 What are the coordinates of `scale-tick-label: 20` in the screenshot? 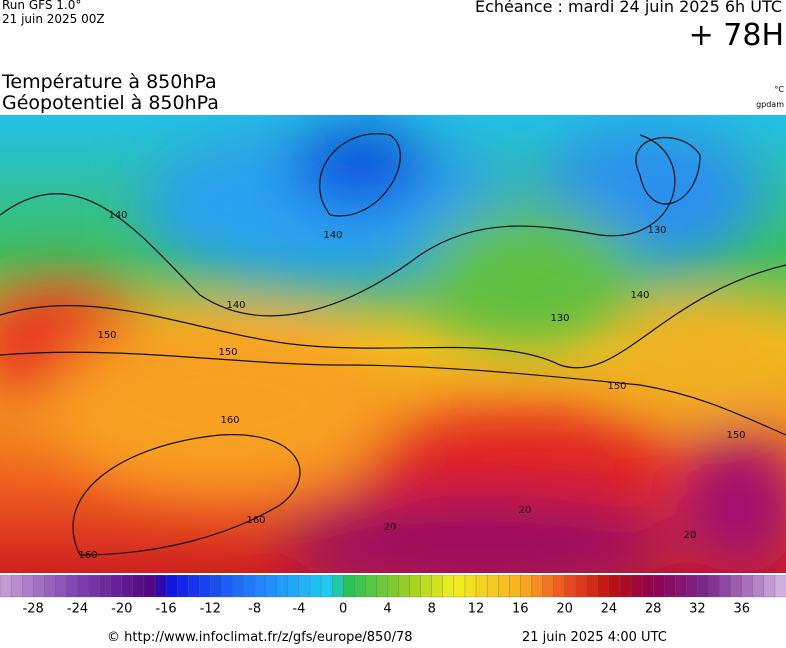 It's located at (564, 609).